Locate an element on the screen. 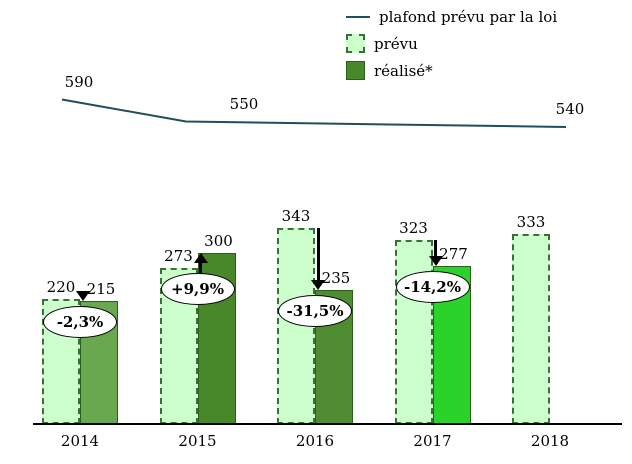  delta-arrowhead-2017 is located at coordinates (435, 261).